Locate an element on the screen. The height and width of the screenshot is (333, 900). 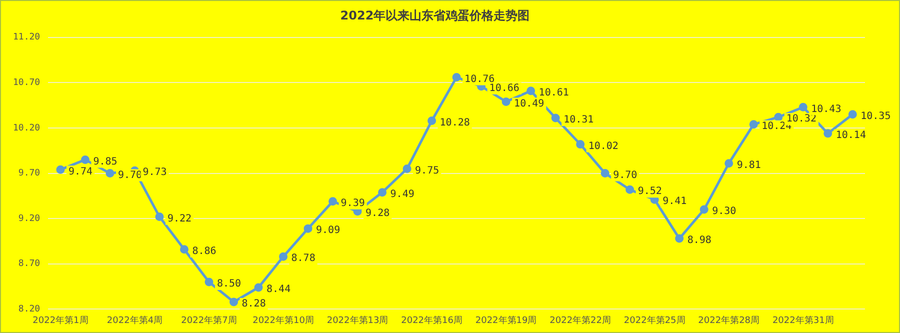
x-tick-label: 2022年第16周 is located at coordinates (431, 320).